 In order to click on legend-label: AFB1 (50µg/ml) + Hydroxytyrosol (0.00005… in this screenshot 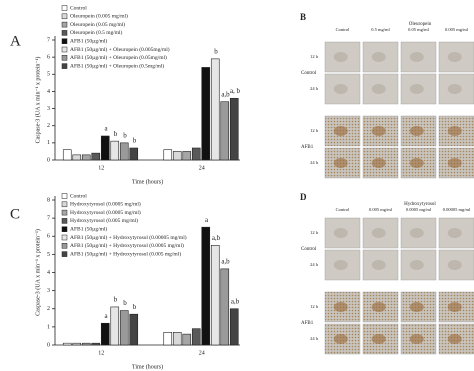, I will do `click(128, 237)`.